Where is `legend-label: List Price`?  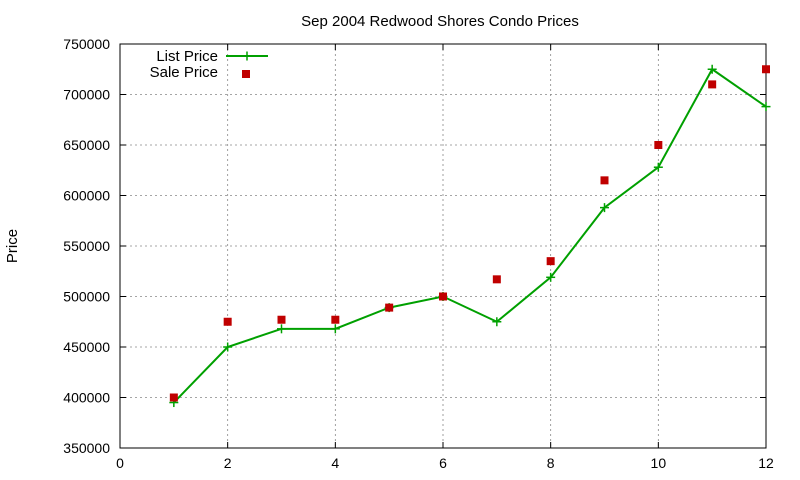 legend-label: List Price is located at coordinates (187, 56).